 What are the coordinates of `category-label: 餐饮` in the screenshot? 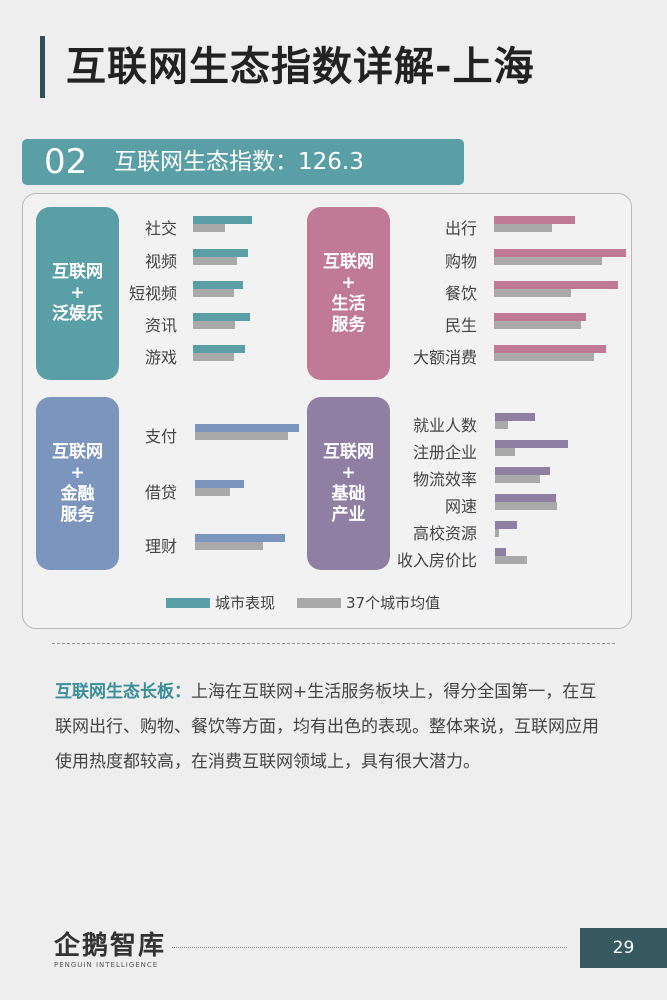 It's located at (460, 293).